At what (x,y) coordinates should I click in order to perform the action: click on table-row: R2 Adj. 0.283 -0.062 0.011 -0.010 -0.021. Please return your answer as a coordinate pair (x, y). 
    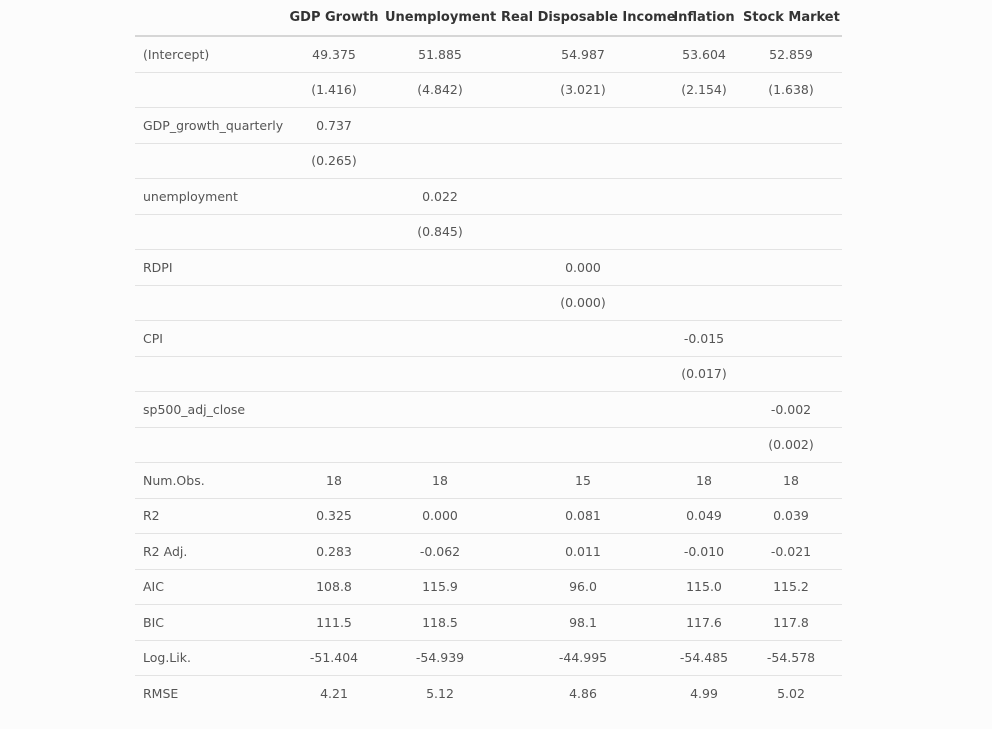
    Looking at the image, I should click on (488, 551).